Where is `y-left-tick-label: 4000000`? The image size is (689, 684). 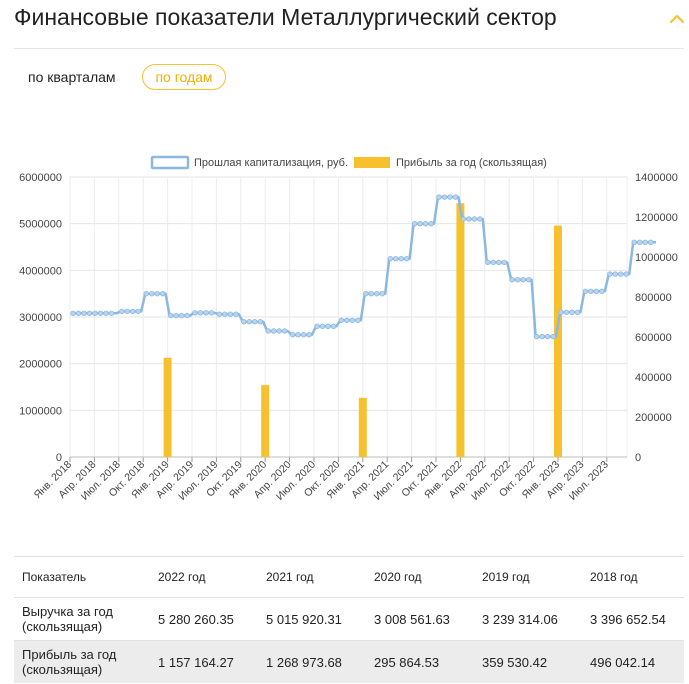
y-left-tick-label: 4000000 is located at coordinates (40, 271).